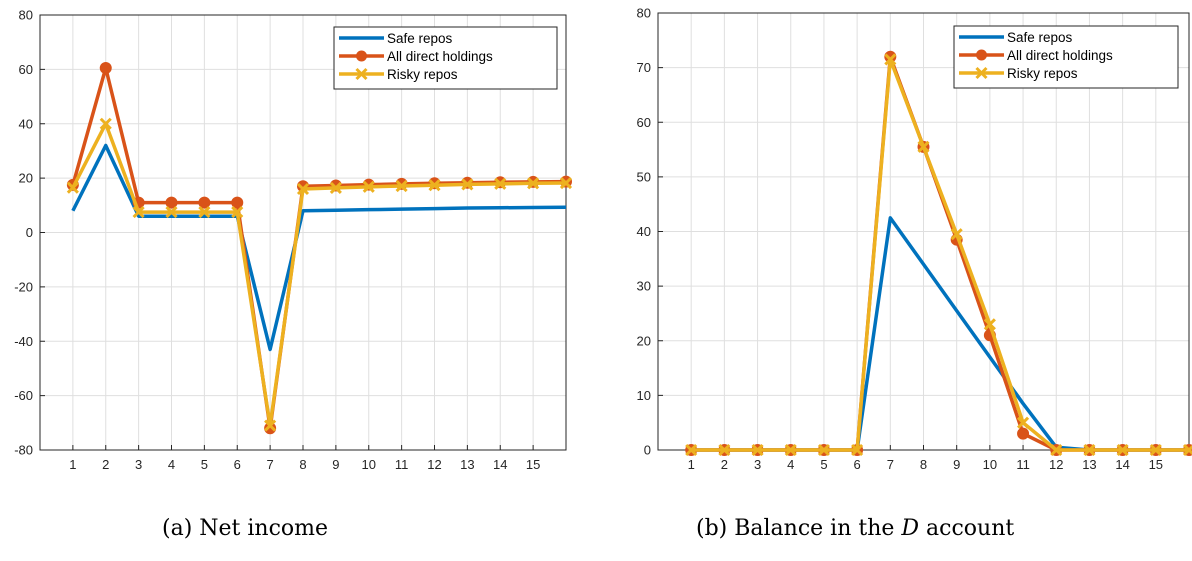  I want to click on y-tick-label: 30, so click(644, 286).